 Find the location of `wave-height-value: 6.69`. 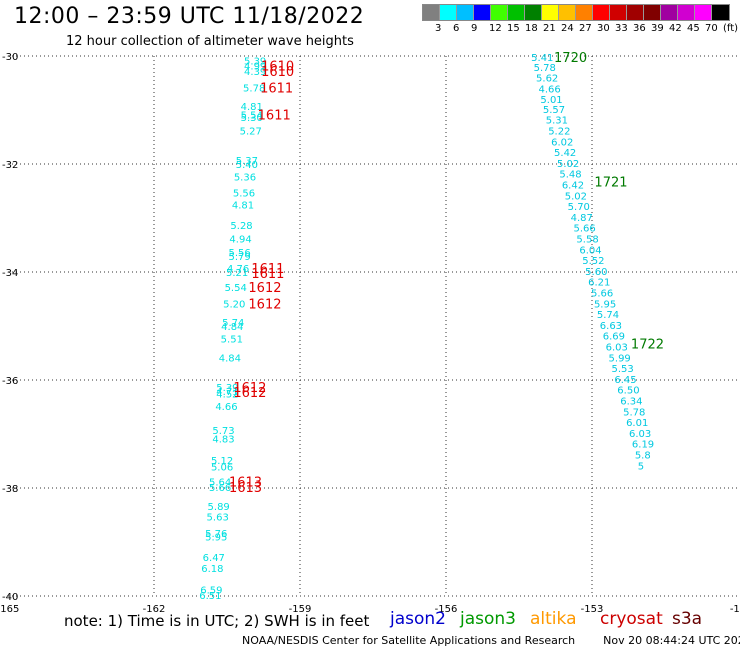

wave-height-value: 6.69 is located at coordinates (614, 337).